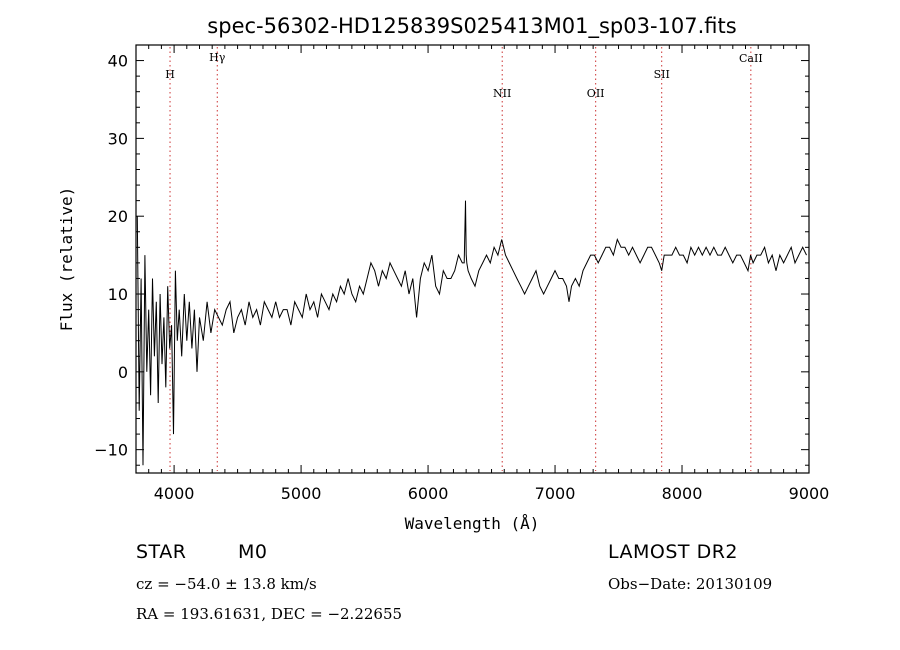  What do you see at coordinates (118, 61) in the screenshot?
I see `y-tick-label: 40` at bounding box center [118, 61].